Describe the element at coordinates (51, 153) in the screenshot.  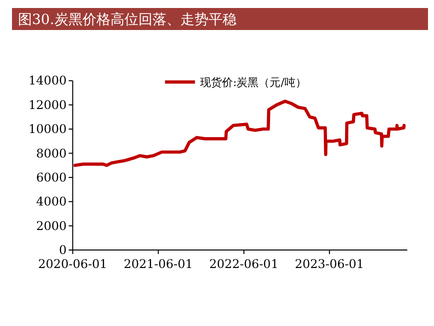
I see `y-tick-label: 8000` at that location.